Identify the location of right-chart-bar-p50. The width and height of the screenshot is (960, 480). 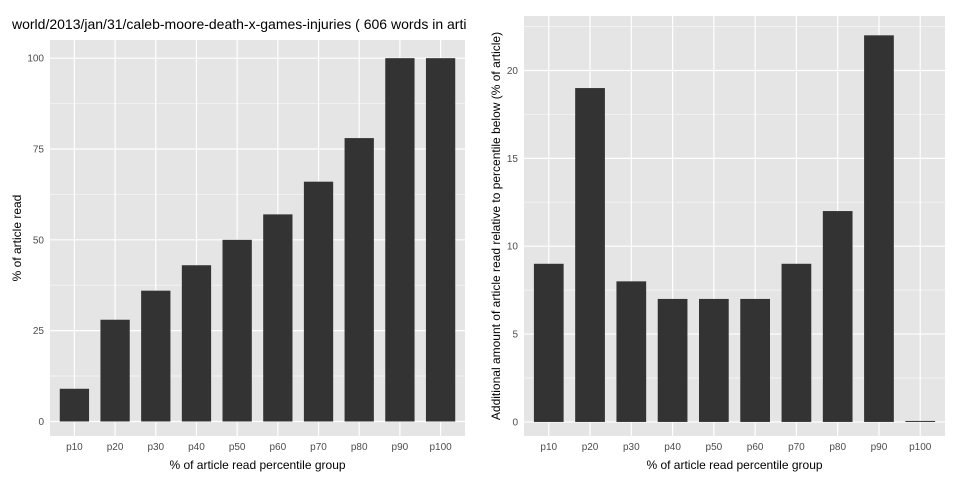
(714, 360).